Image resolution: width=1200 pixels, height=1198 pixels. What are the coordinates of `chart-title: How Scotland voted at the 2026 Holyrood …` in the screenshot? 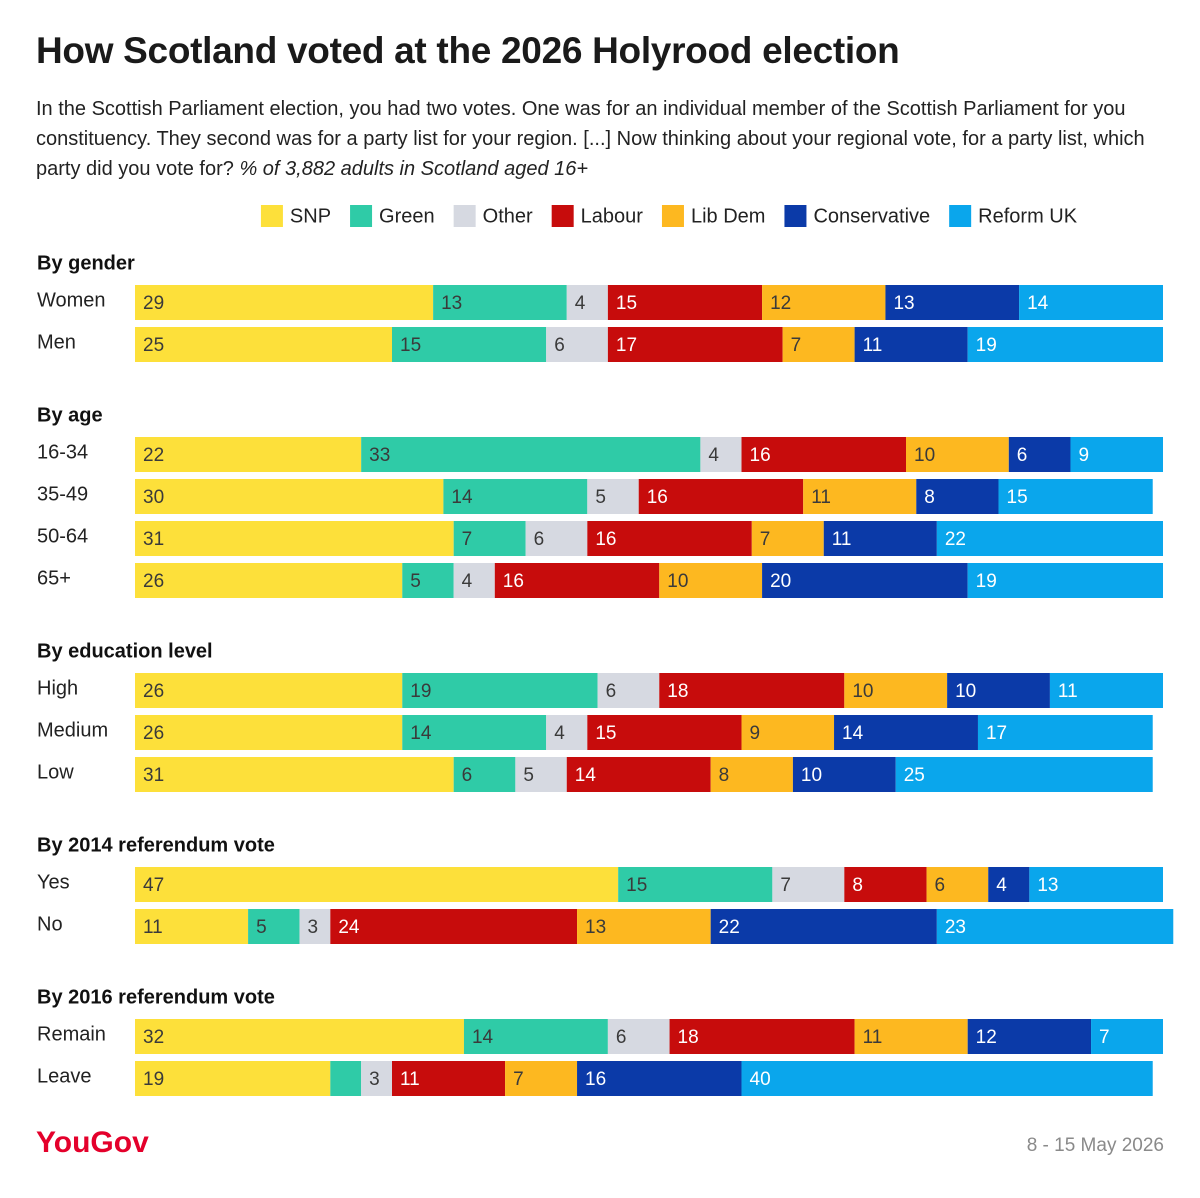 It's located at (468, 50).